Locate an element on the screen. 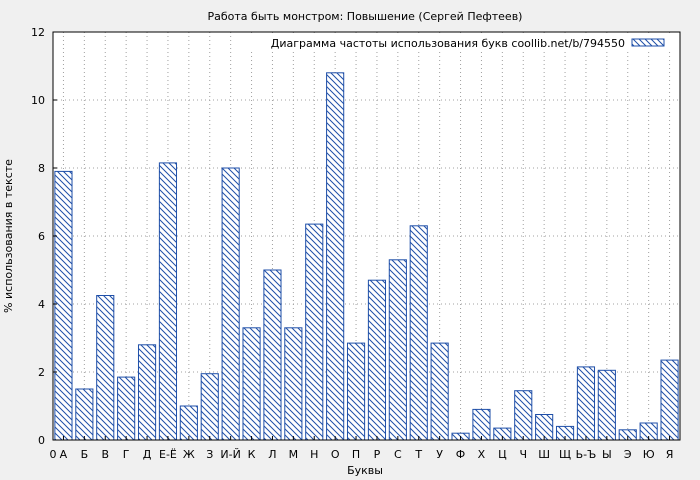  x-tick-label: А is located at coordinates (64, 454).